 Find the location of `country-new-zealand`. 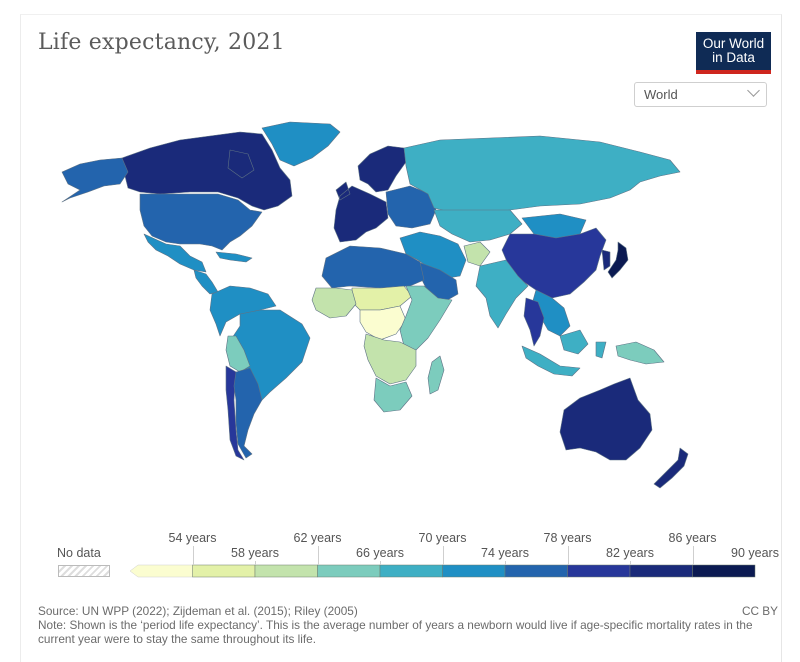

country-new-zealand is located at coordinates (671, 468).